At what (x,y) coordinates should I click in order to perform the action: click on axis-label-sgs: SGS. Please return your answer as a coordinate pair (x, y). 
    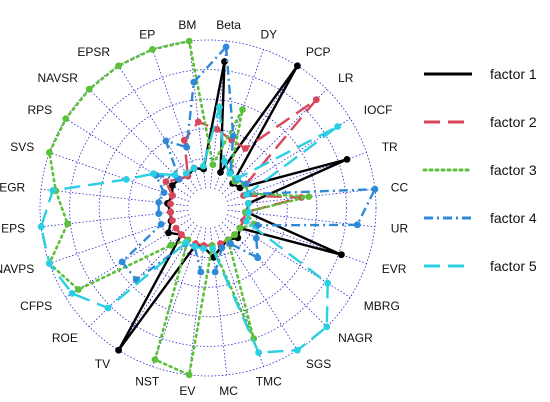
    Looking at the image, I should click on (318, 364).